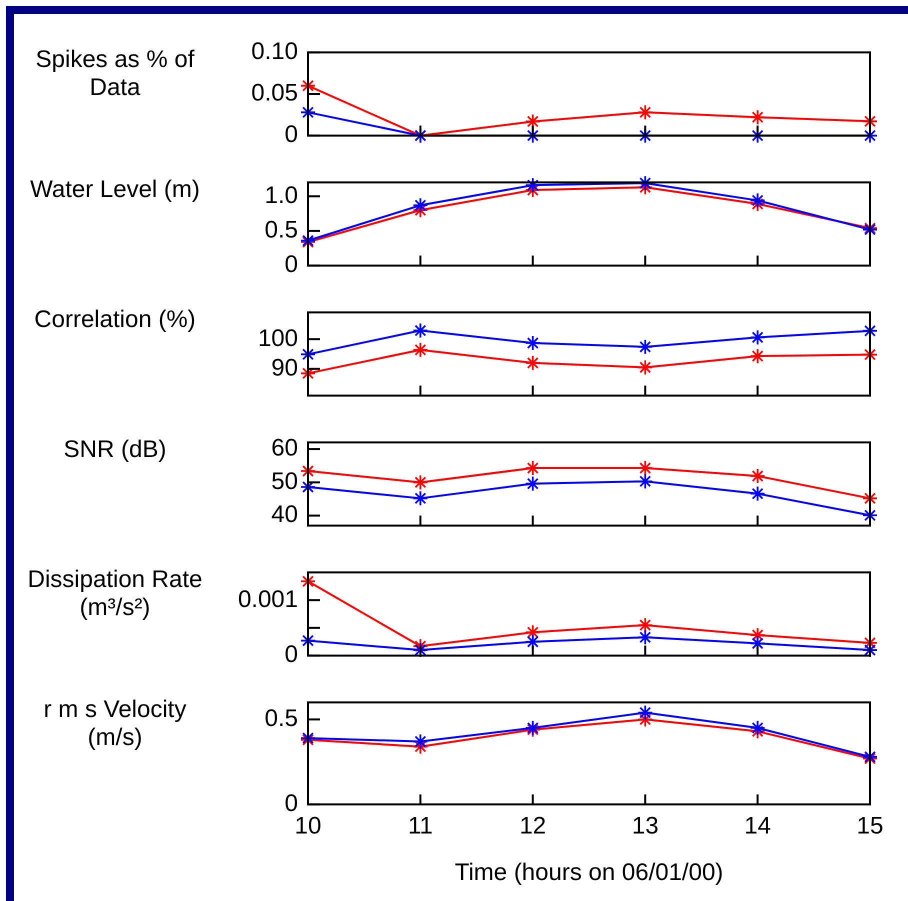  Describe the element at coordinates (284, 514) in the screenshot. I see `y-tick-label: 40` at that location.